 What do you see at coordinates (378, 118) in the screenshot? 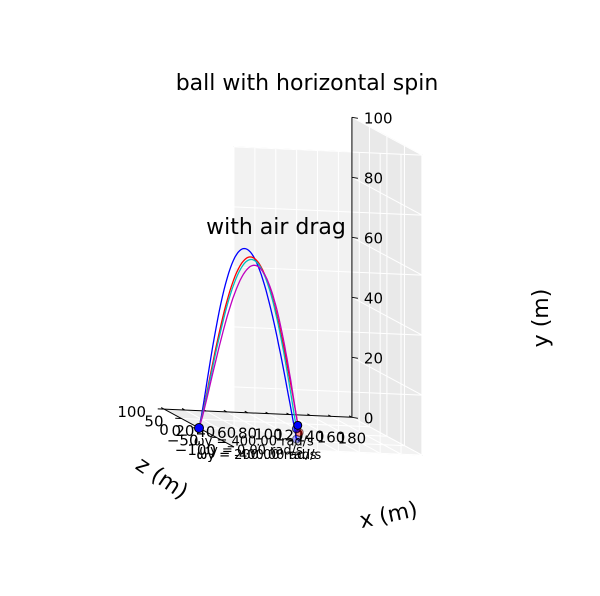
I see `y-tick-label: 100` at bounding box center [378, 118].